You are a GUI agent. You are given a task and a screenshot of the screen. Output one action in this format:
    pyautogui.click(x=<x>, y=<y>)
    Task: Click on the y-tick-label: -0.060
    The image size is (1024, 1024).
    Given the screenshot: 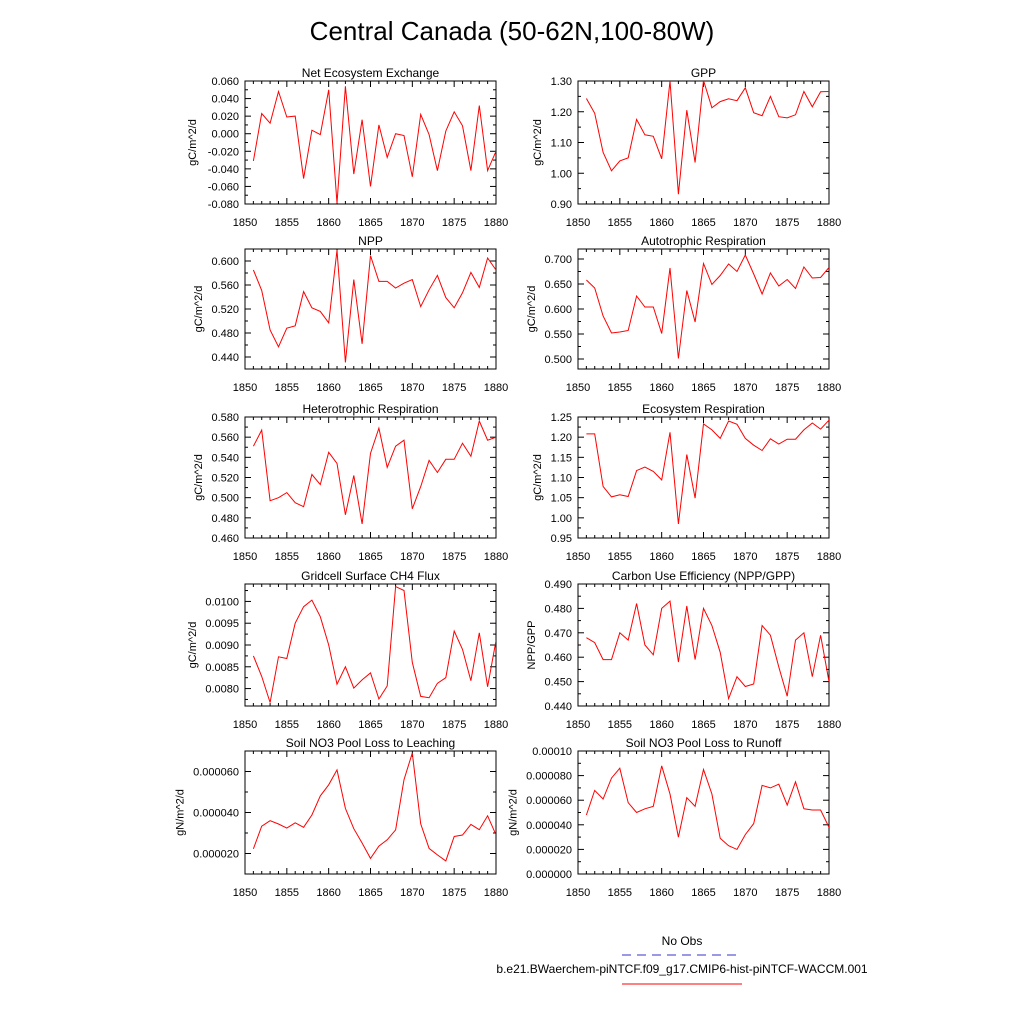 What is the action you would take?
    pyautogui.click(x=223, y=187)
    